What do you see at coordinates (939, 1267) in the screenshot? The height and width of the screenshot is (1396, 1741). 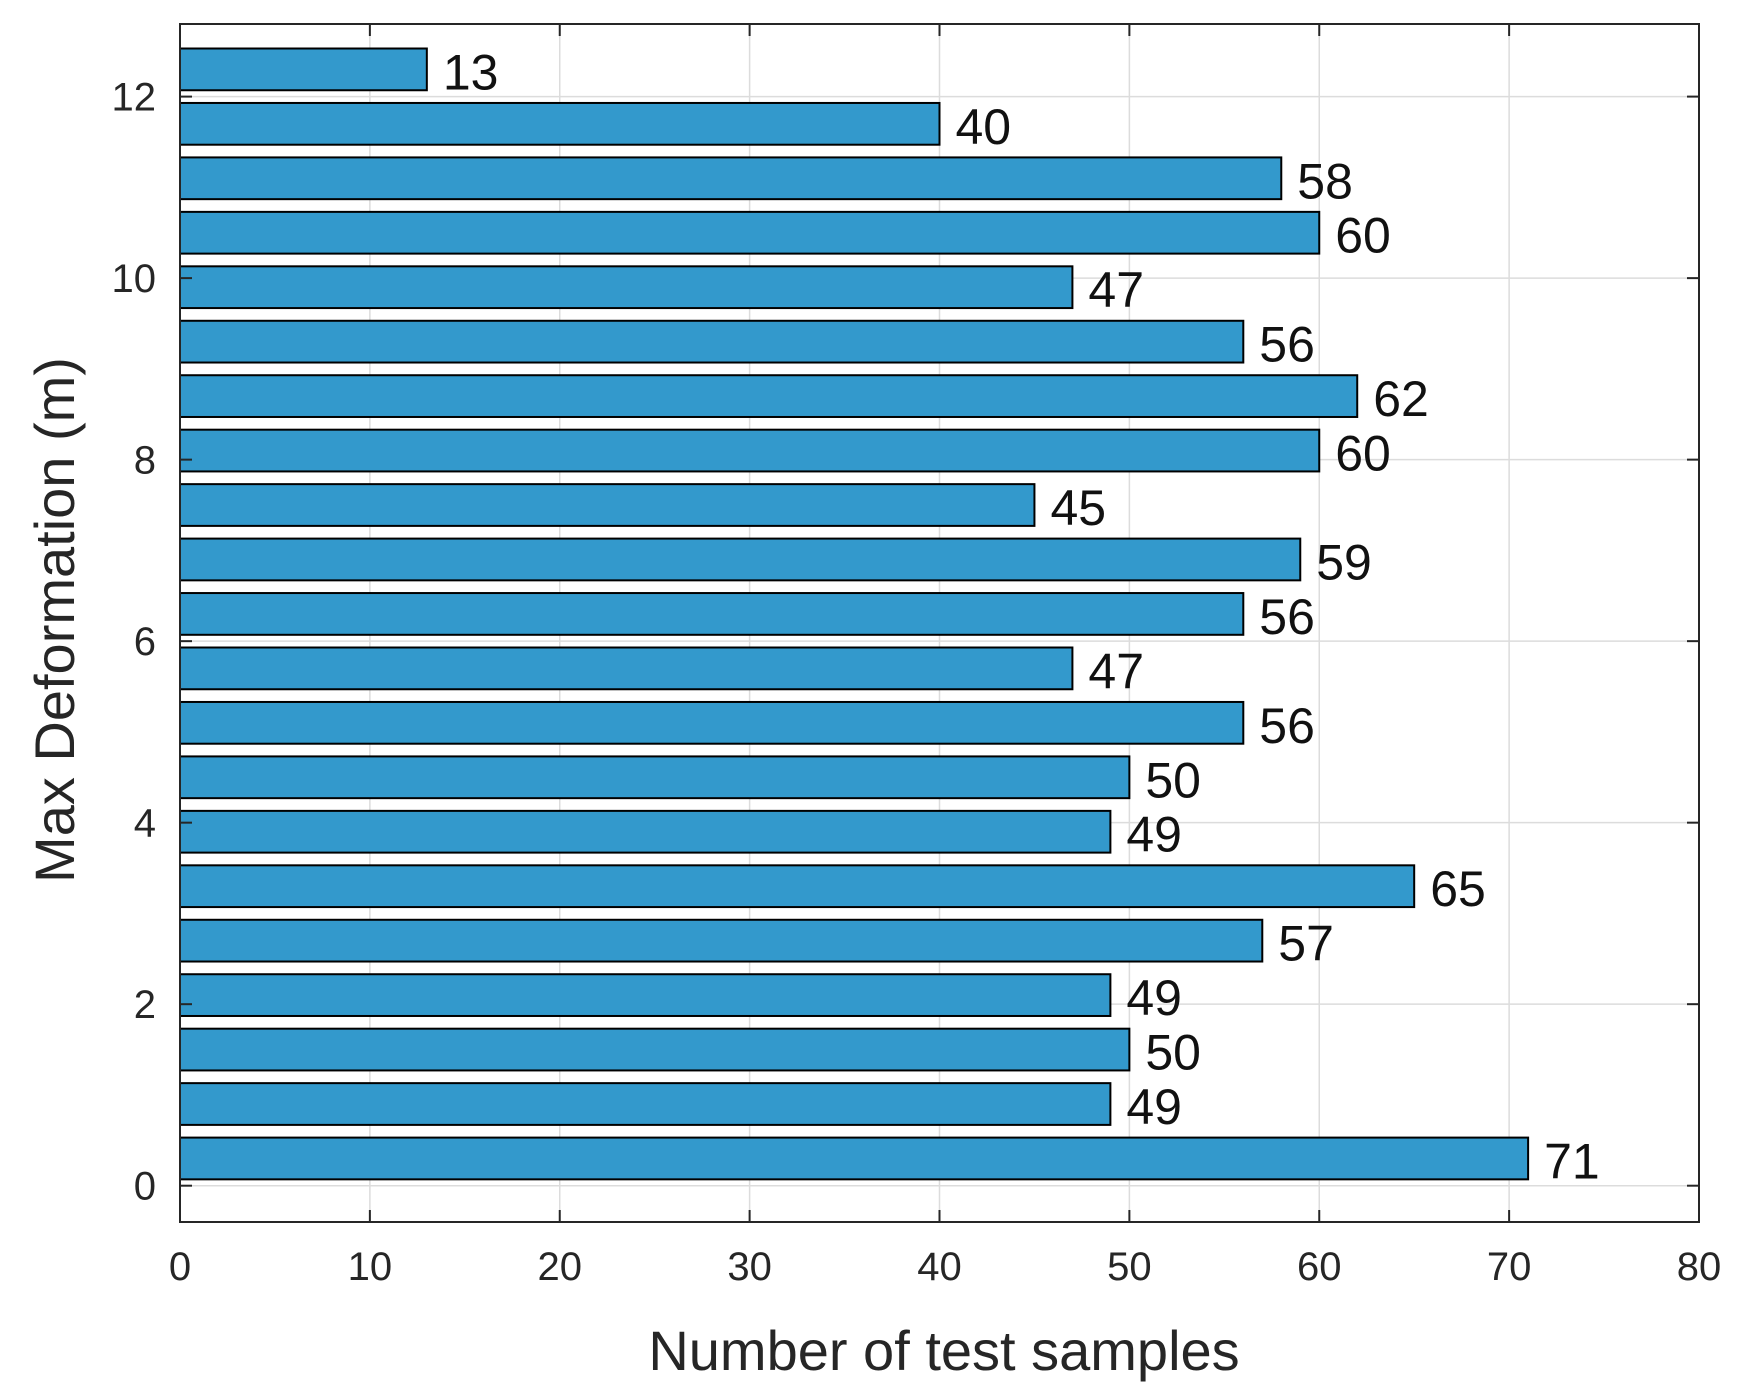 I see `x-tick-label: 40` at bounding box center [939, 1267].